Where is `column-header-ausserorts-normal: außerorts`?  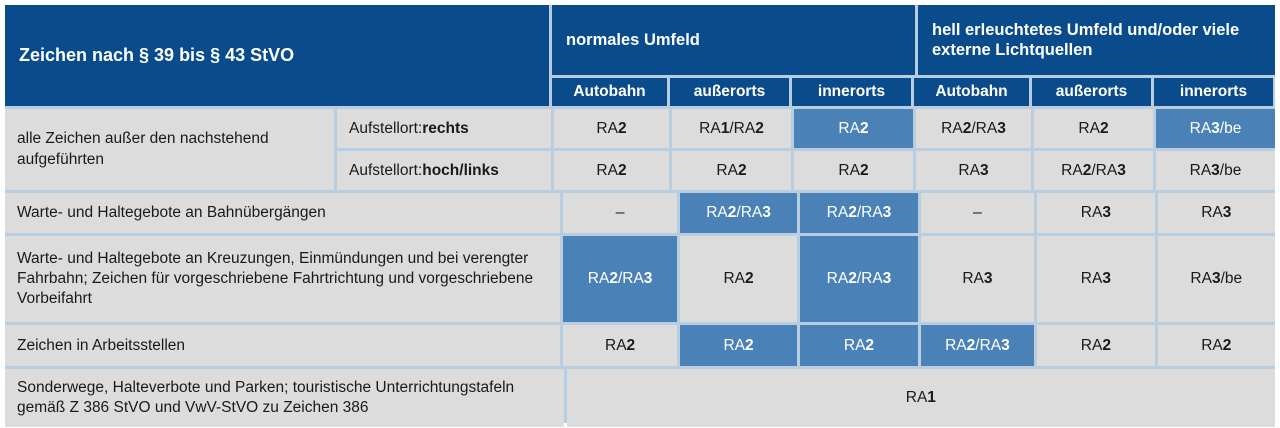
column-header-ausserorts-normal: außerorts is located at coordinates (729, 92).